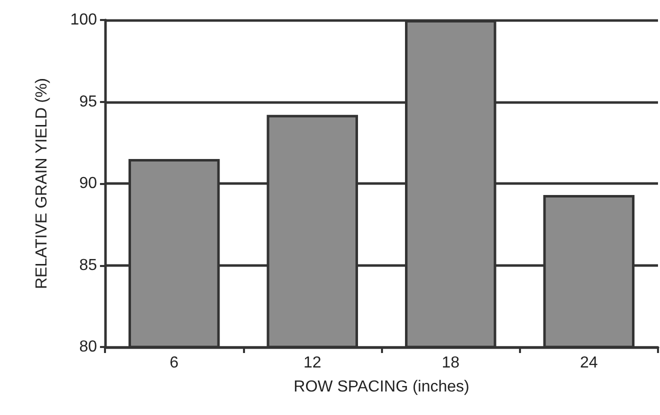 The image size is (660, 415). What do you see at coordinates (88, 347) in the screenshot?
I see `y-tick-label: 80` at bounding box center [88, 347].